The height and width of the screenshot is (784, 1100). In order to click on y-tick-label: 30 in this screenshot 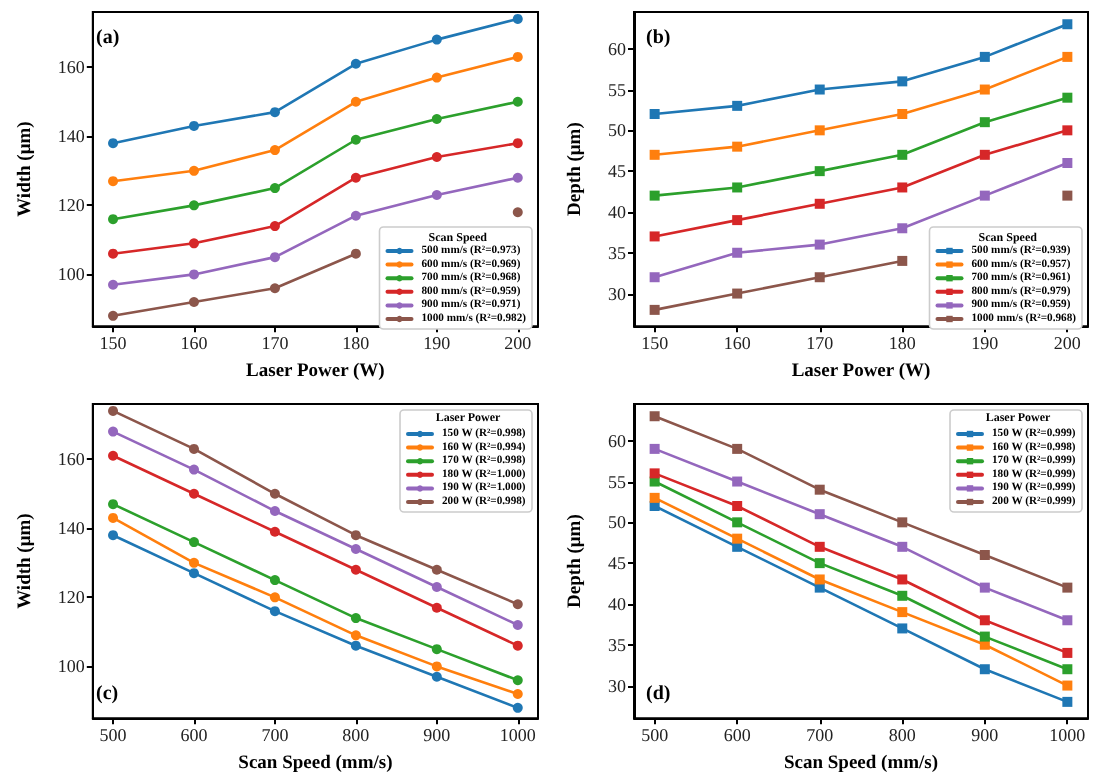, I will do `click(617, 685)`.